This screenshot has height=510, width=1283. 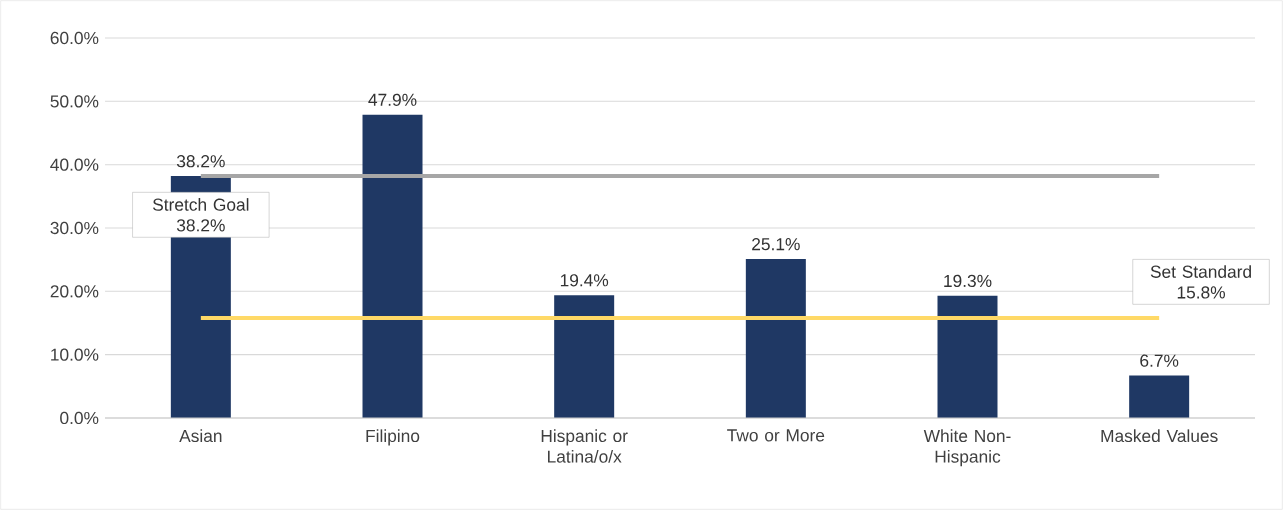 What do you see at coordinates (75, 354) in the screenshot?
I see `y-tick-label: 10.0%` at bounding box center [75, 354].